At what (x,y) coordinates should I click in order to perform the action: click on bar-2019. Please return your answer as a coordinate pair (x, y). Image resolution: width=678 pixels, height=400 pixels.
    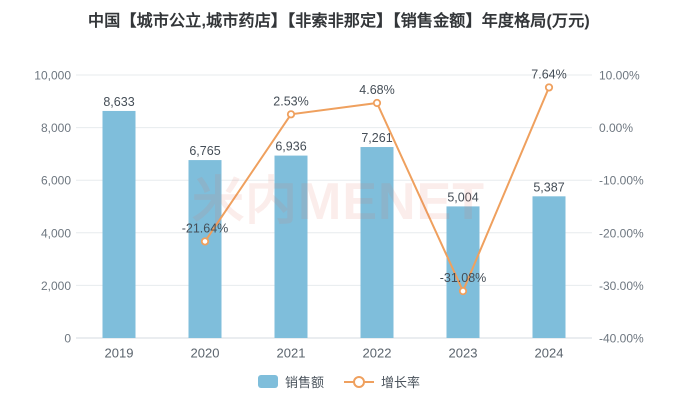
    Looking at the image, I should click on (119, 224).